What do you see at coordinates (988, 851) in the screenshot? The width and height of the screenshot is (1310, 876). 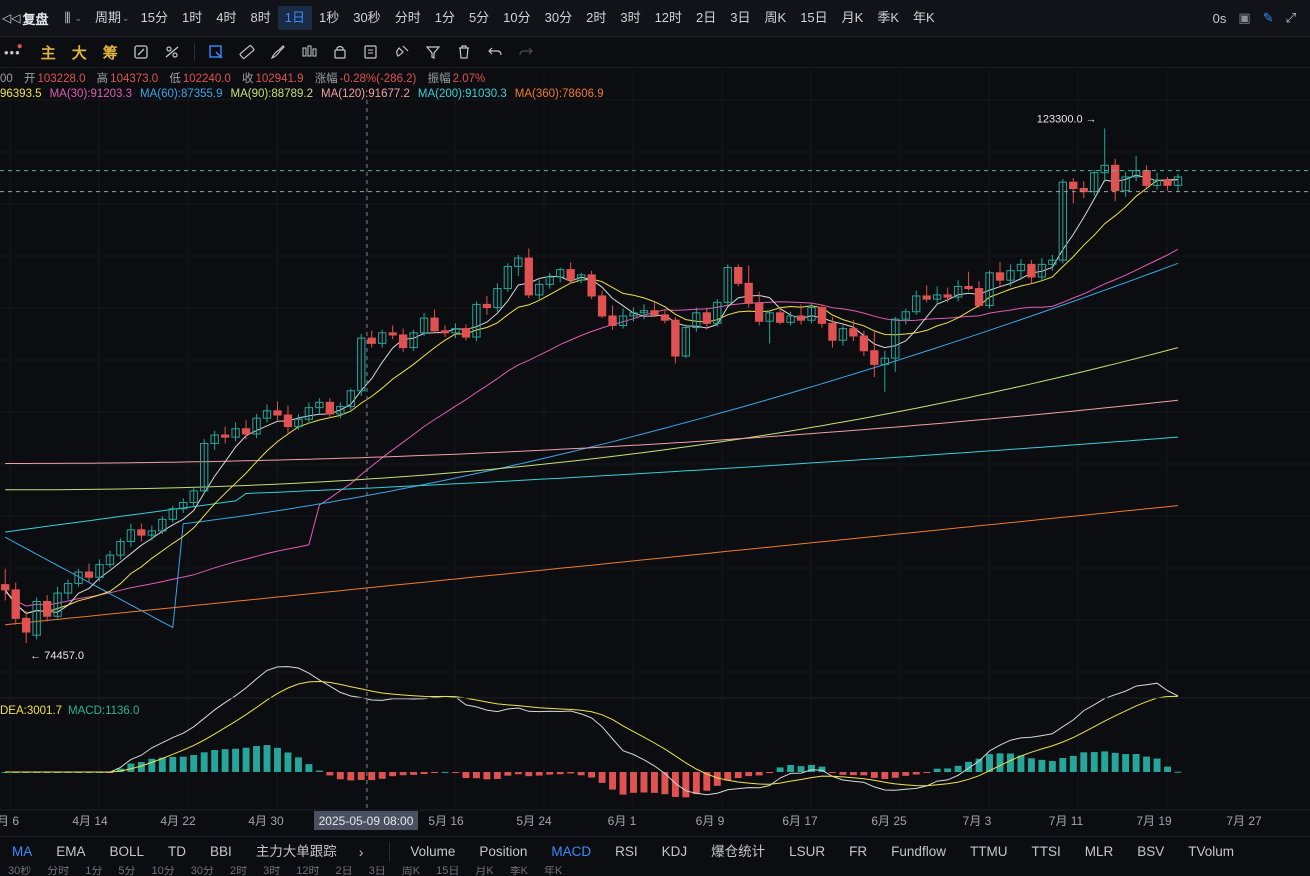 I see `indicator-9: TTMU` at bounding box center [988, 851].